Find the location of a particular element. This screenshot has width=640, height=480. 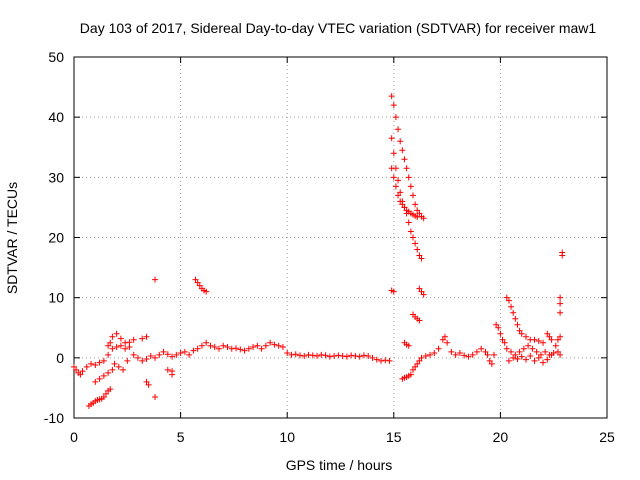

series-main-band is located at coordinates (232, 354).